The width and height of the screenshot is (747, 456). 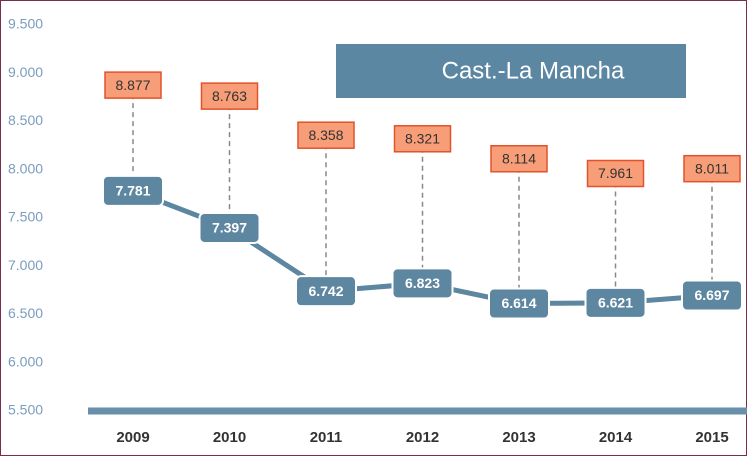 I want to click on chart-title: Cast.-La Mancha, so click(x=533, y=70).